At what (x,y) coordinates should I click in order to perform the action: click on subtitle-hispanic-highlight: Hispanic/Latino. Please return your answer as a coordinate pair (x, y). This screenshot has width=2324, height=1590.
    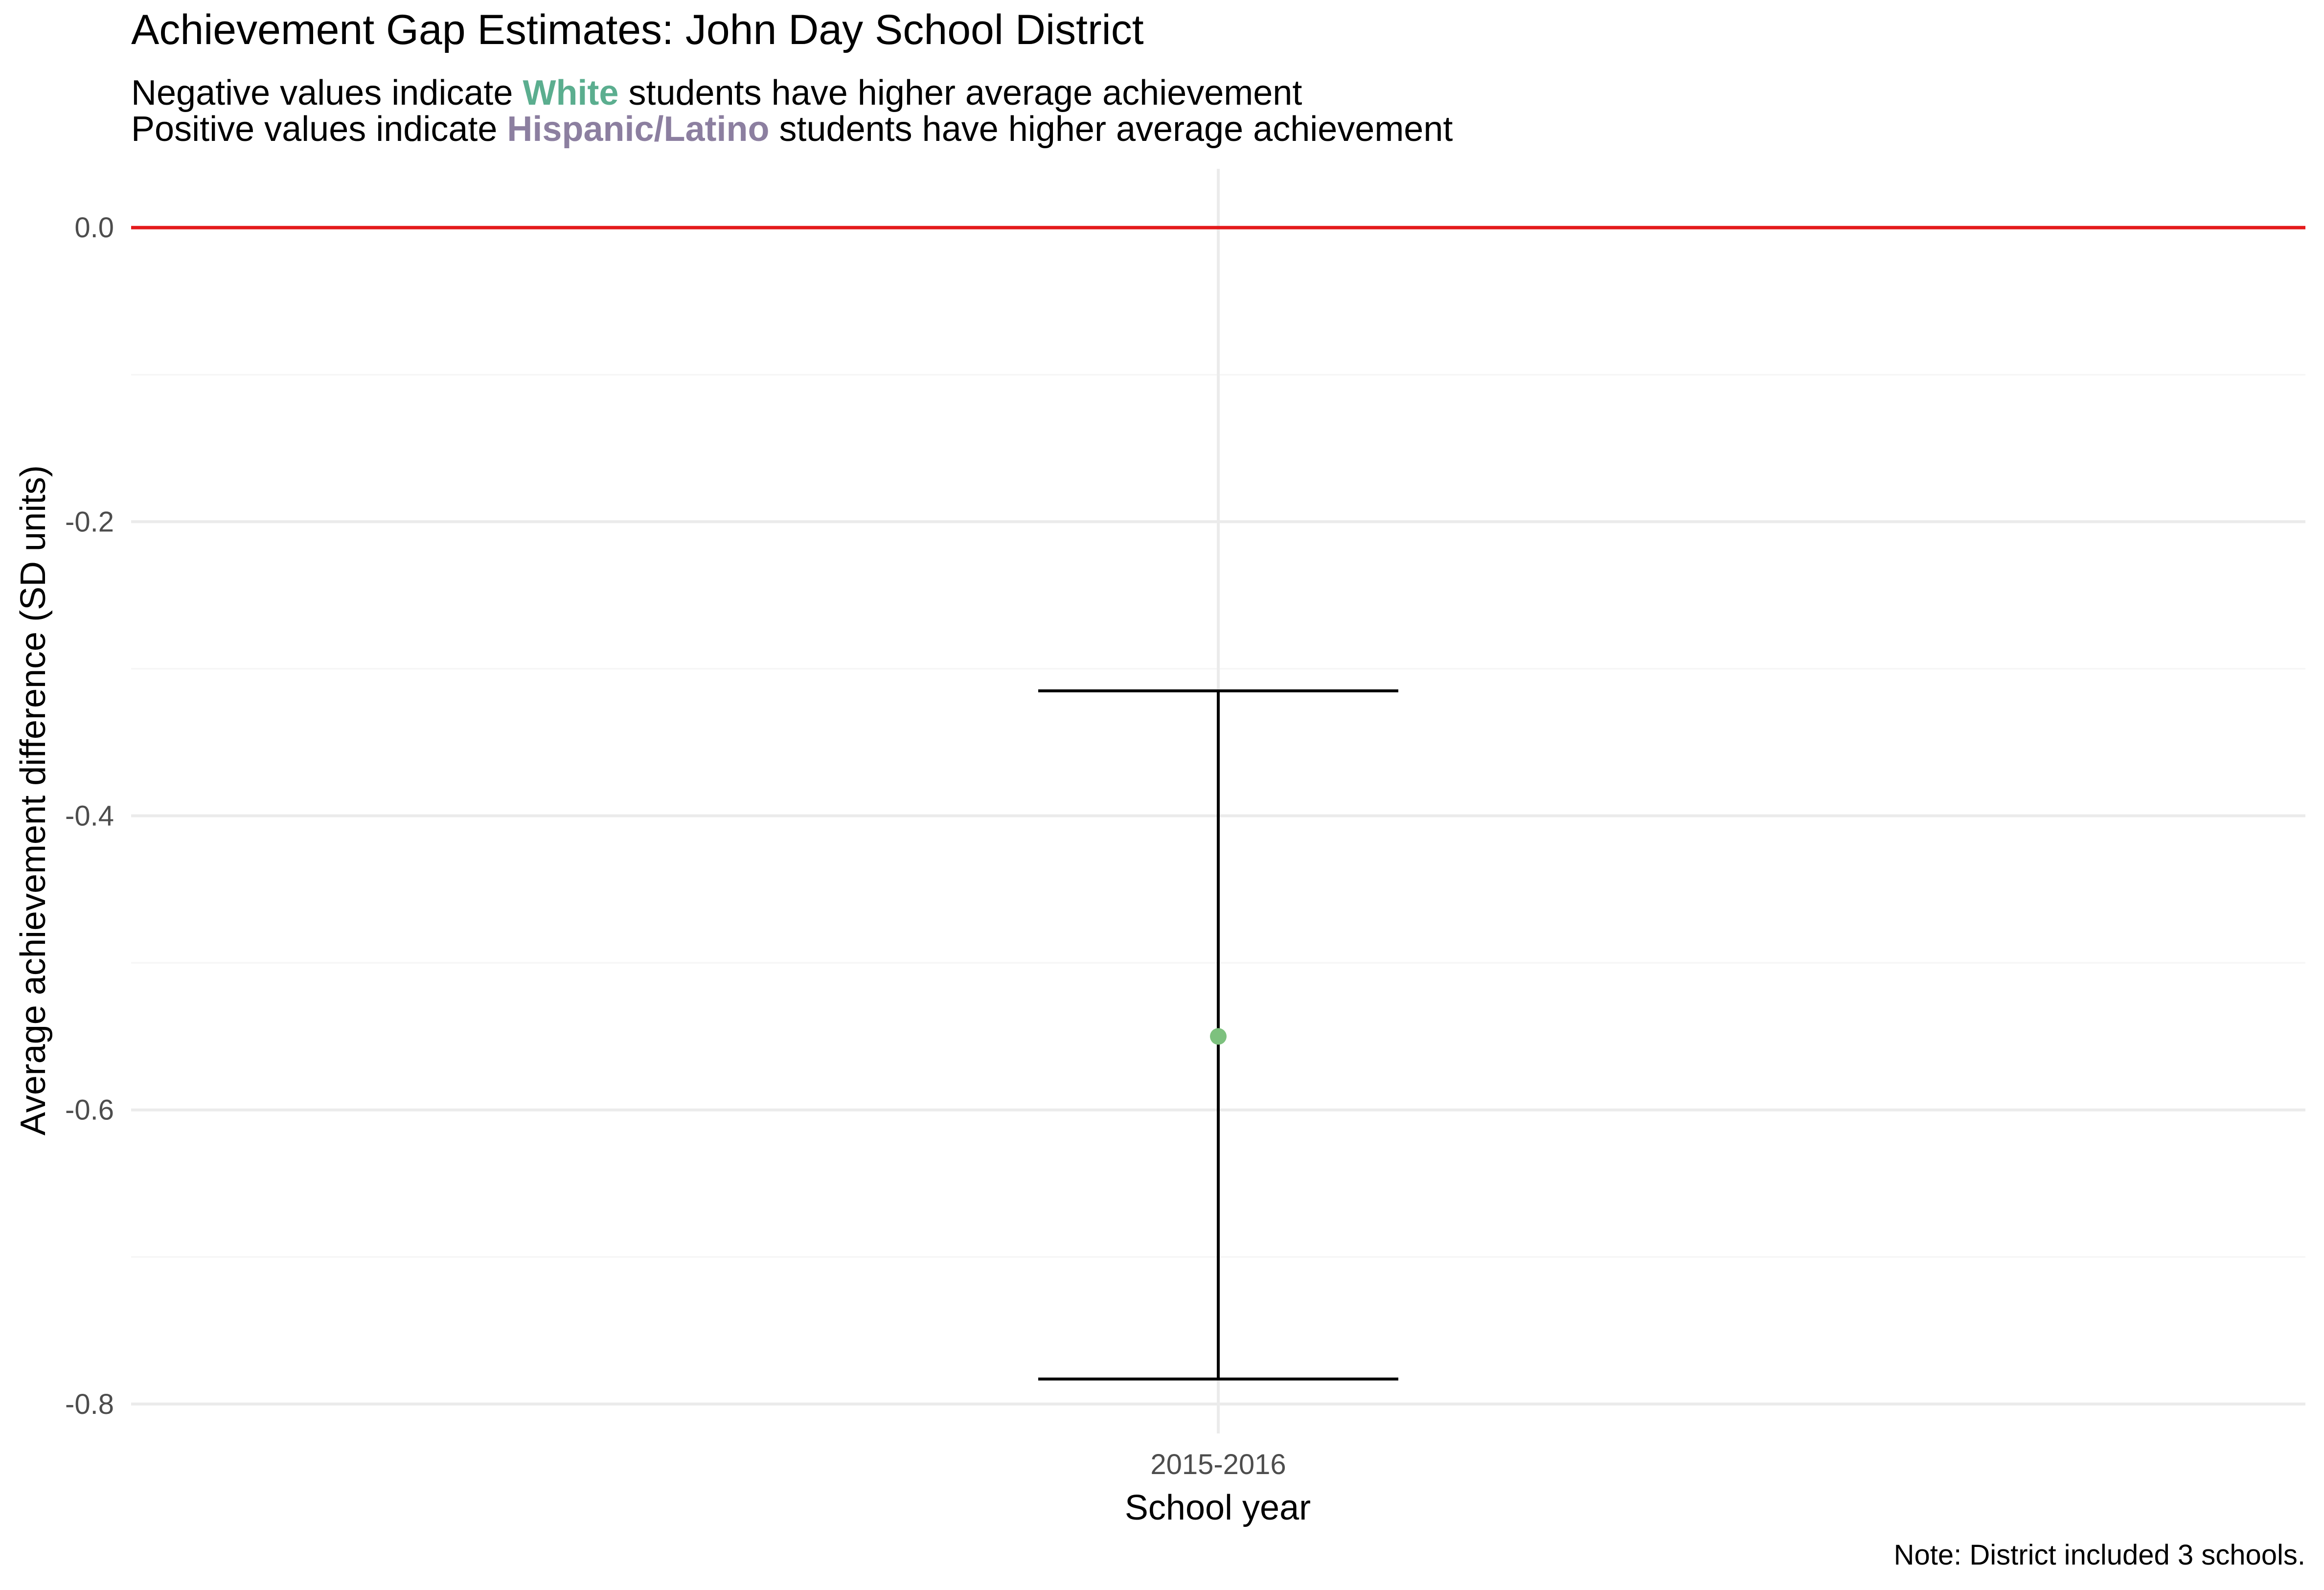
    Looking at the image, I should click on (639, 130).